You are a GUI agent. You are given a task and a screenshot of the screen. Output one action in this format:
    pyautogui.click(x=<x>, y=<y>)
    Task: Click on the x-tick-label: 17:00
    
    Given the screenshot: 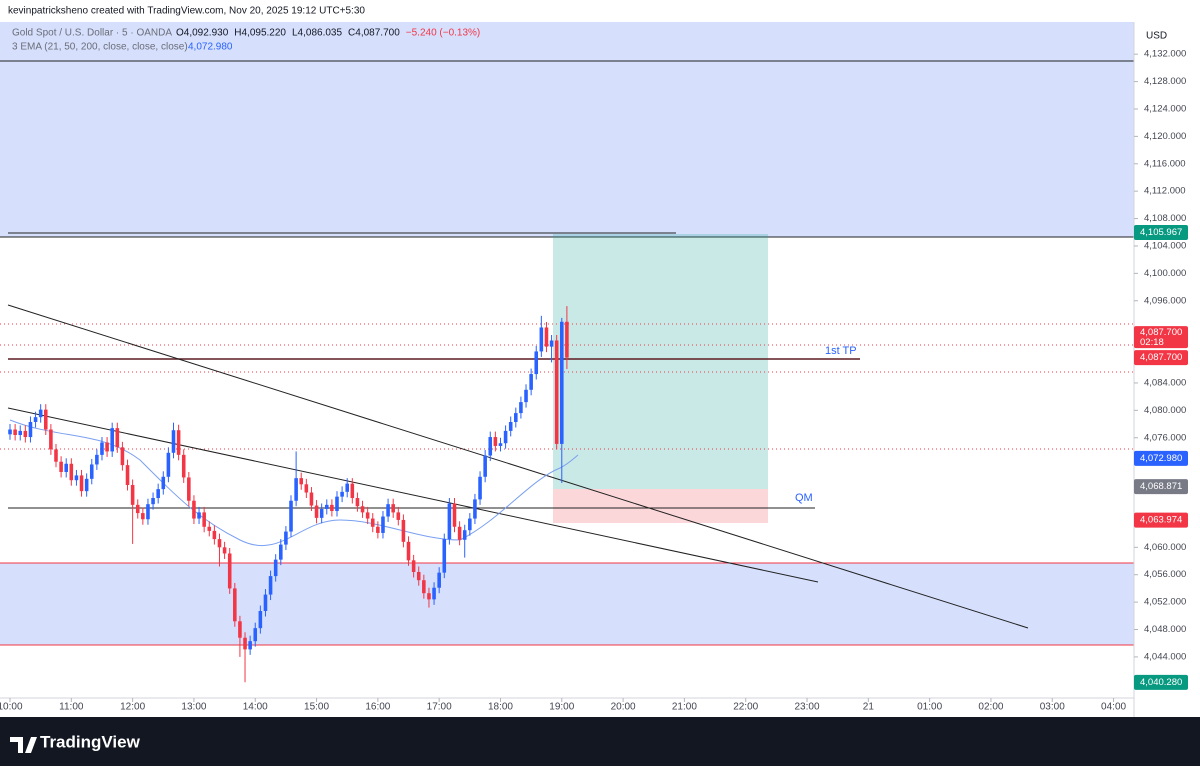 What is the action you would take?
    pyautogui.click(x=439, y=707)
    